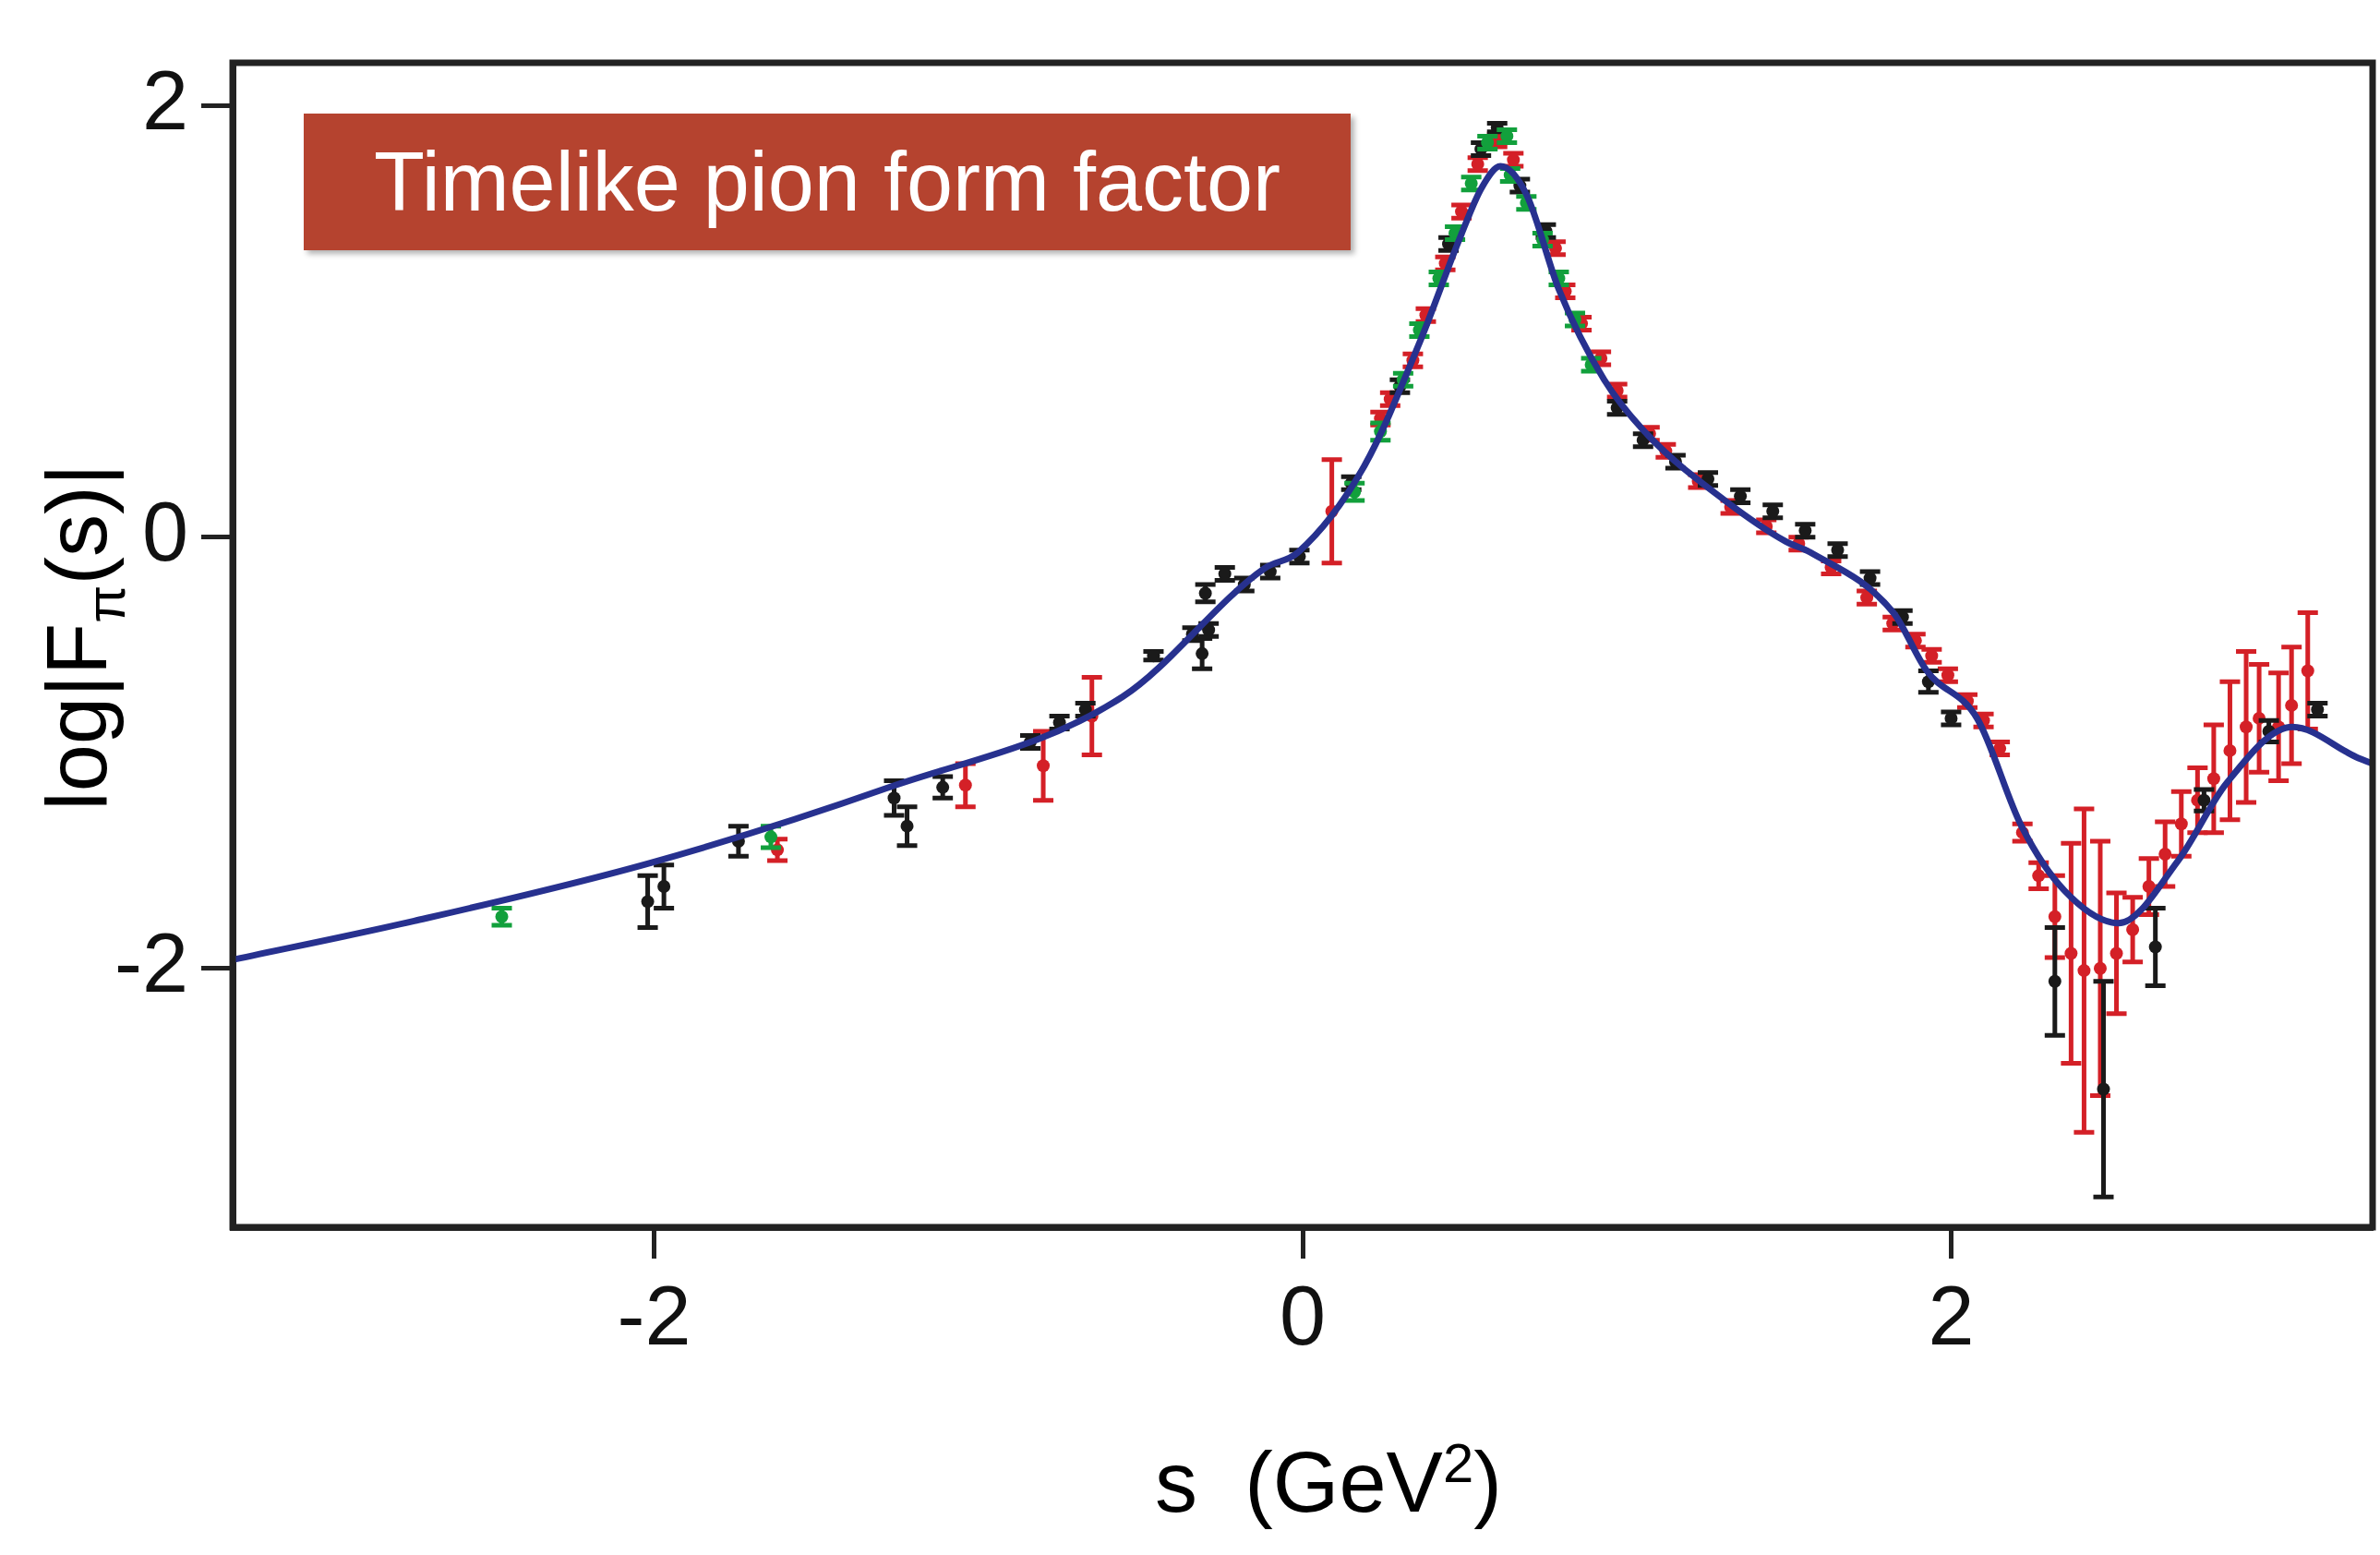  What do you see at coordinates (1328, 1481) in the screenshot?
I see `x-axis-title: s (GeV$^{2}$)` at bounding box center [1328, 1481].